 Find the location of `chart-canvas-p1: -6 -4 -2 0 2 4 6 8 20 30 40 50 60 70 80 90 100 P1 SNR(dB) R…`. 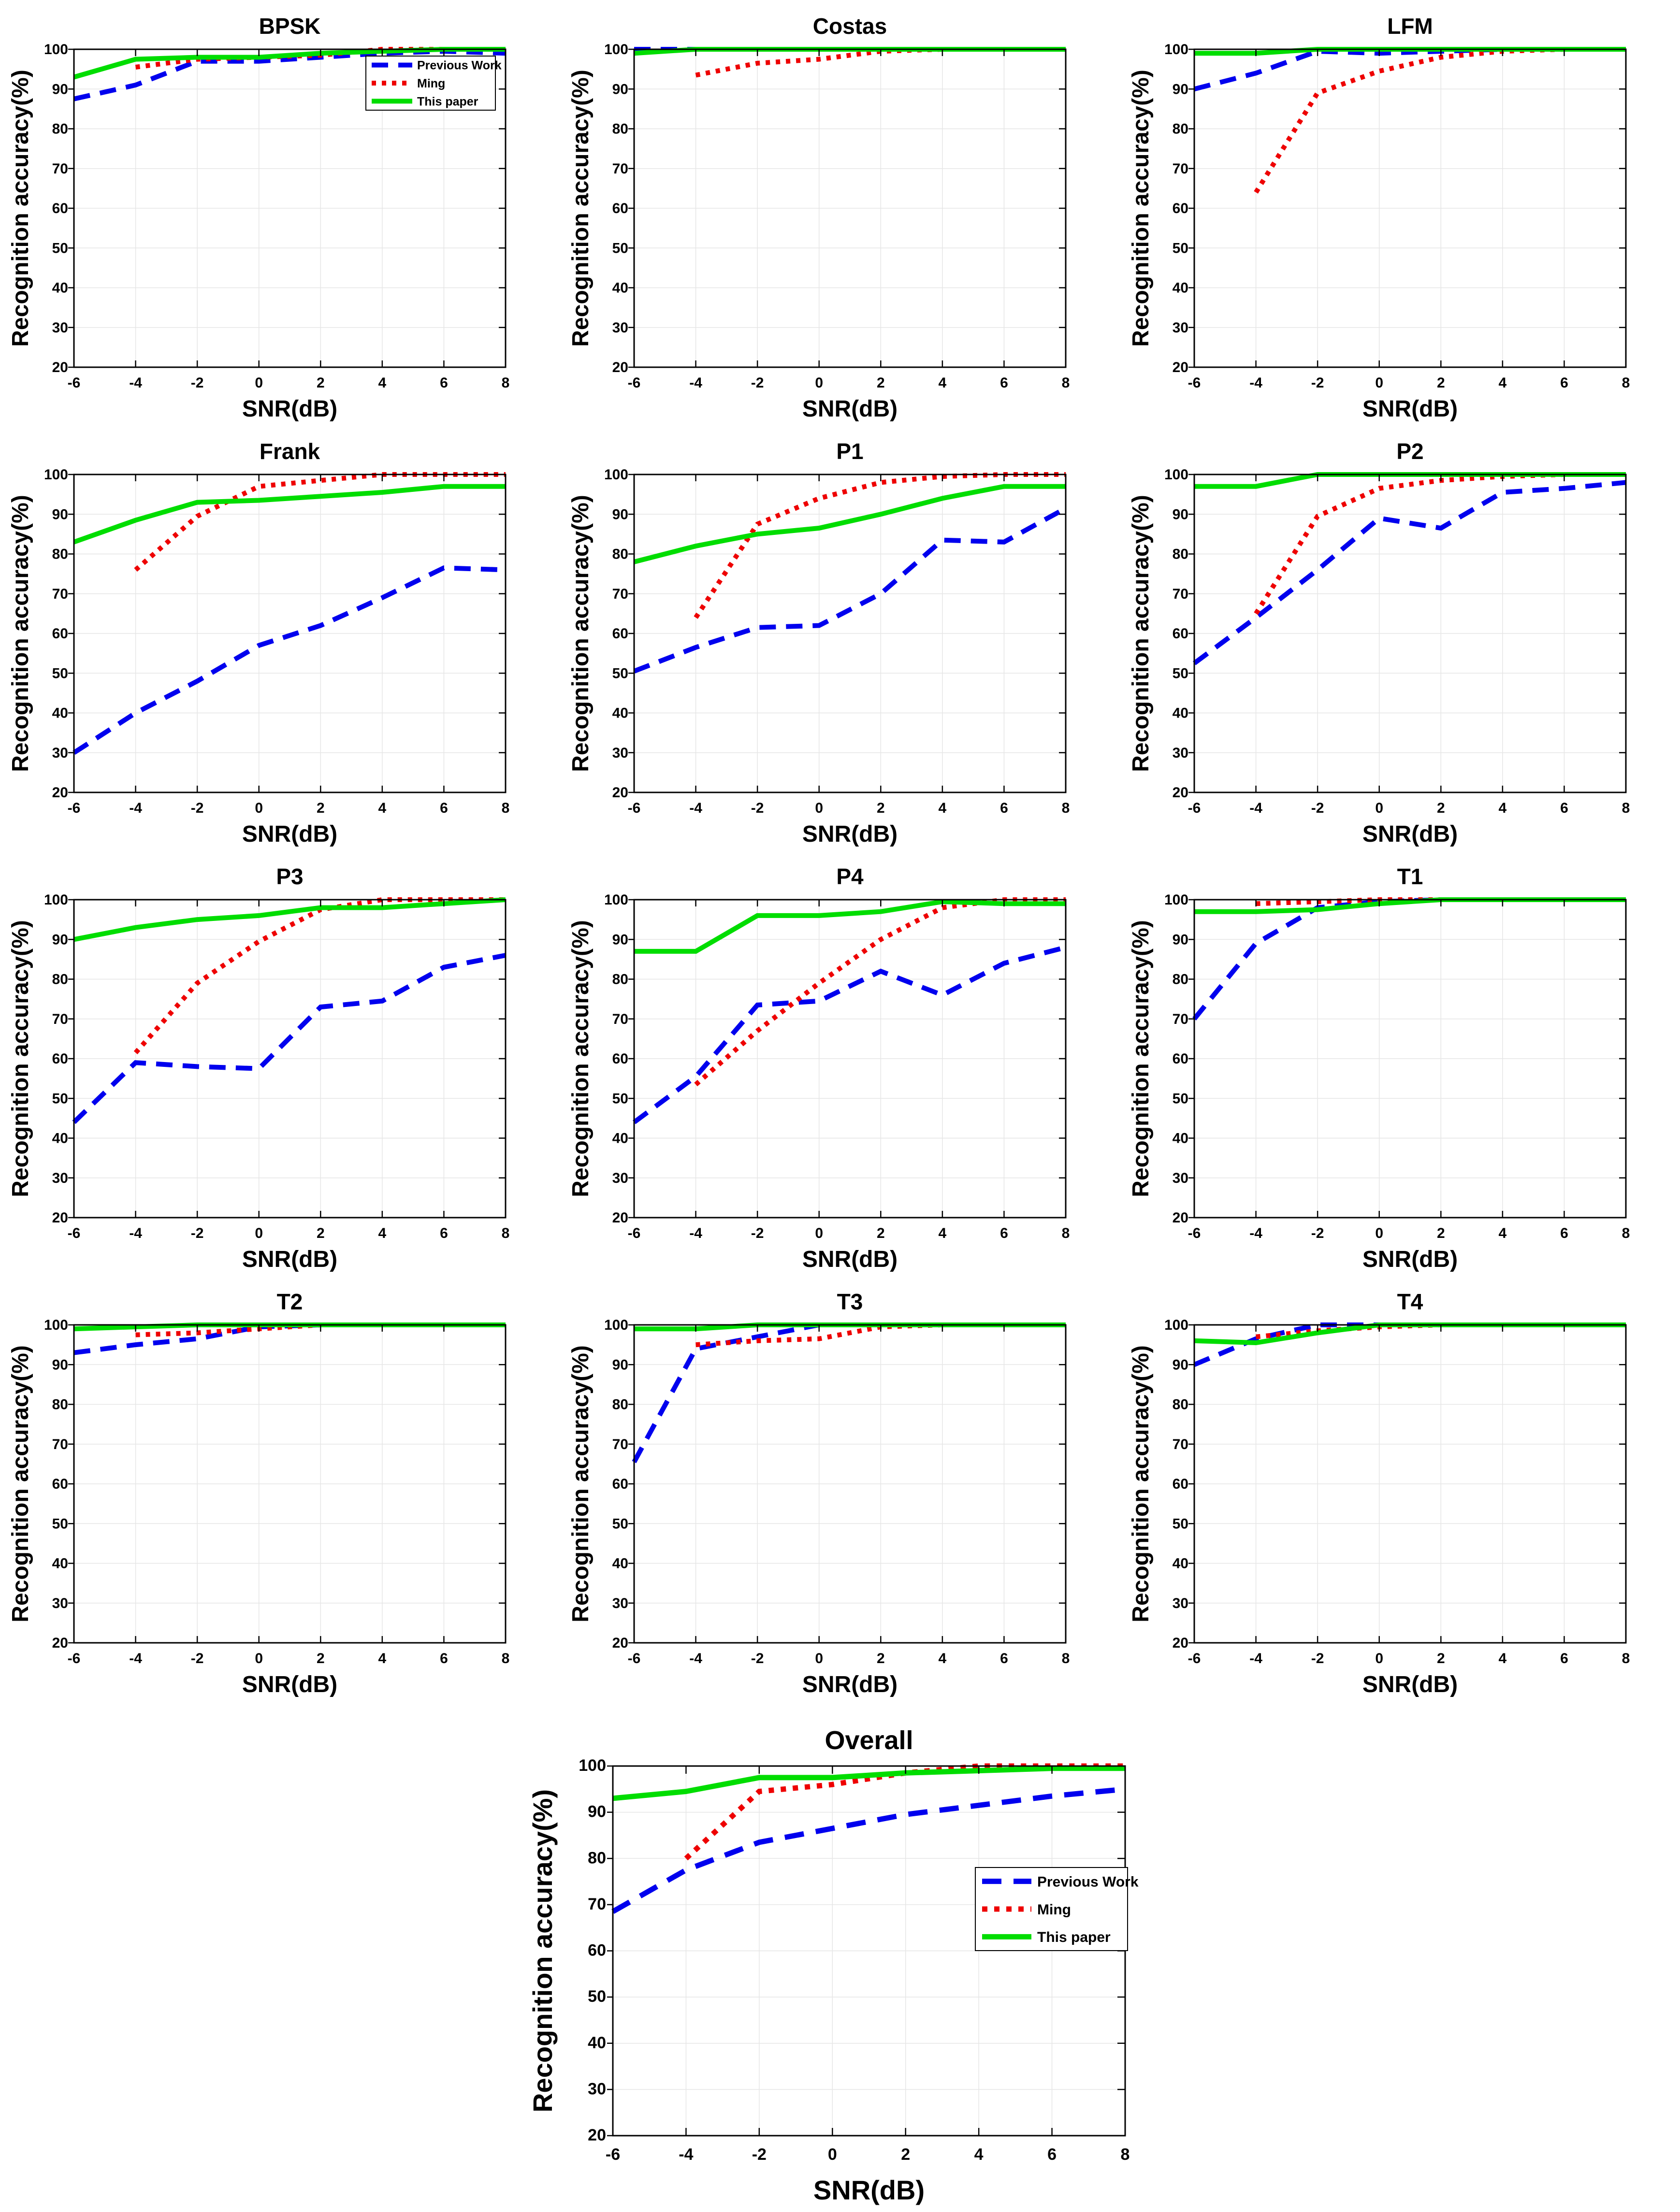

chart-canvas-p1: -6 -4 -2 0 2 4 6 8 20 30 40 50 60 70 80 90 100 P1 SNR(dB) R… is located at coordinates (840, 637).